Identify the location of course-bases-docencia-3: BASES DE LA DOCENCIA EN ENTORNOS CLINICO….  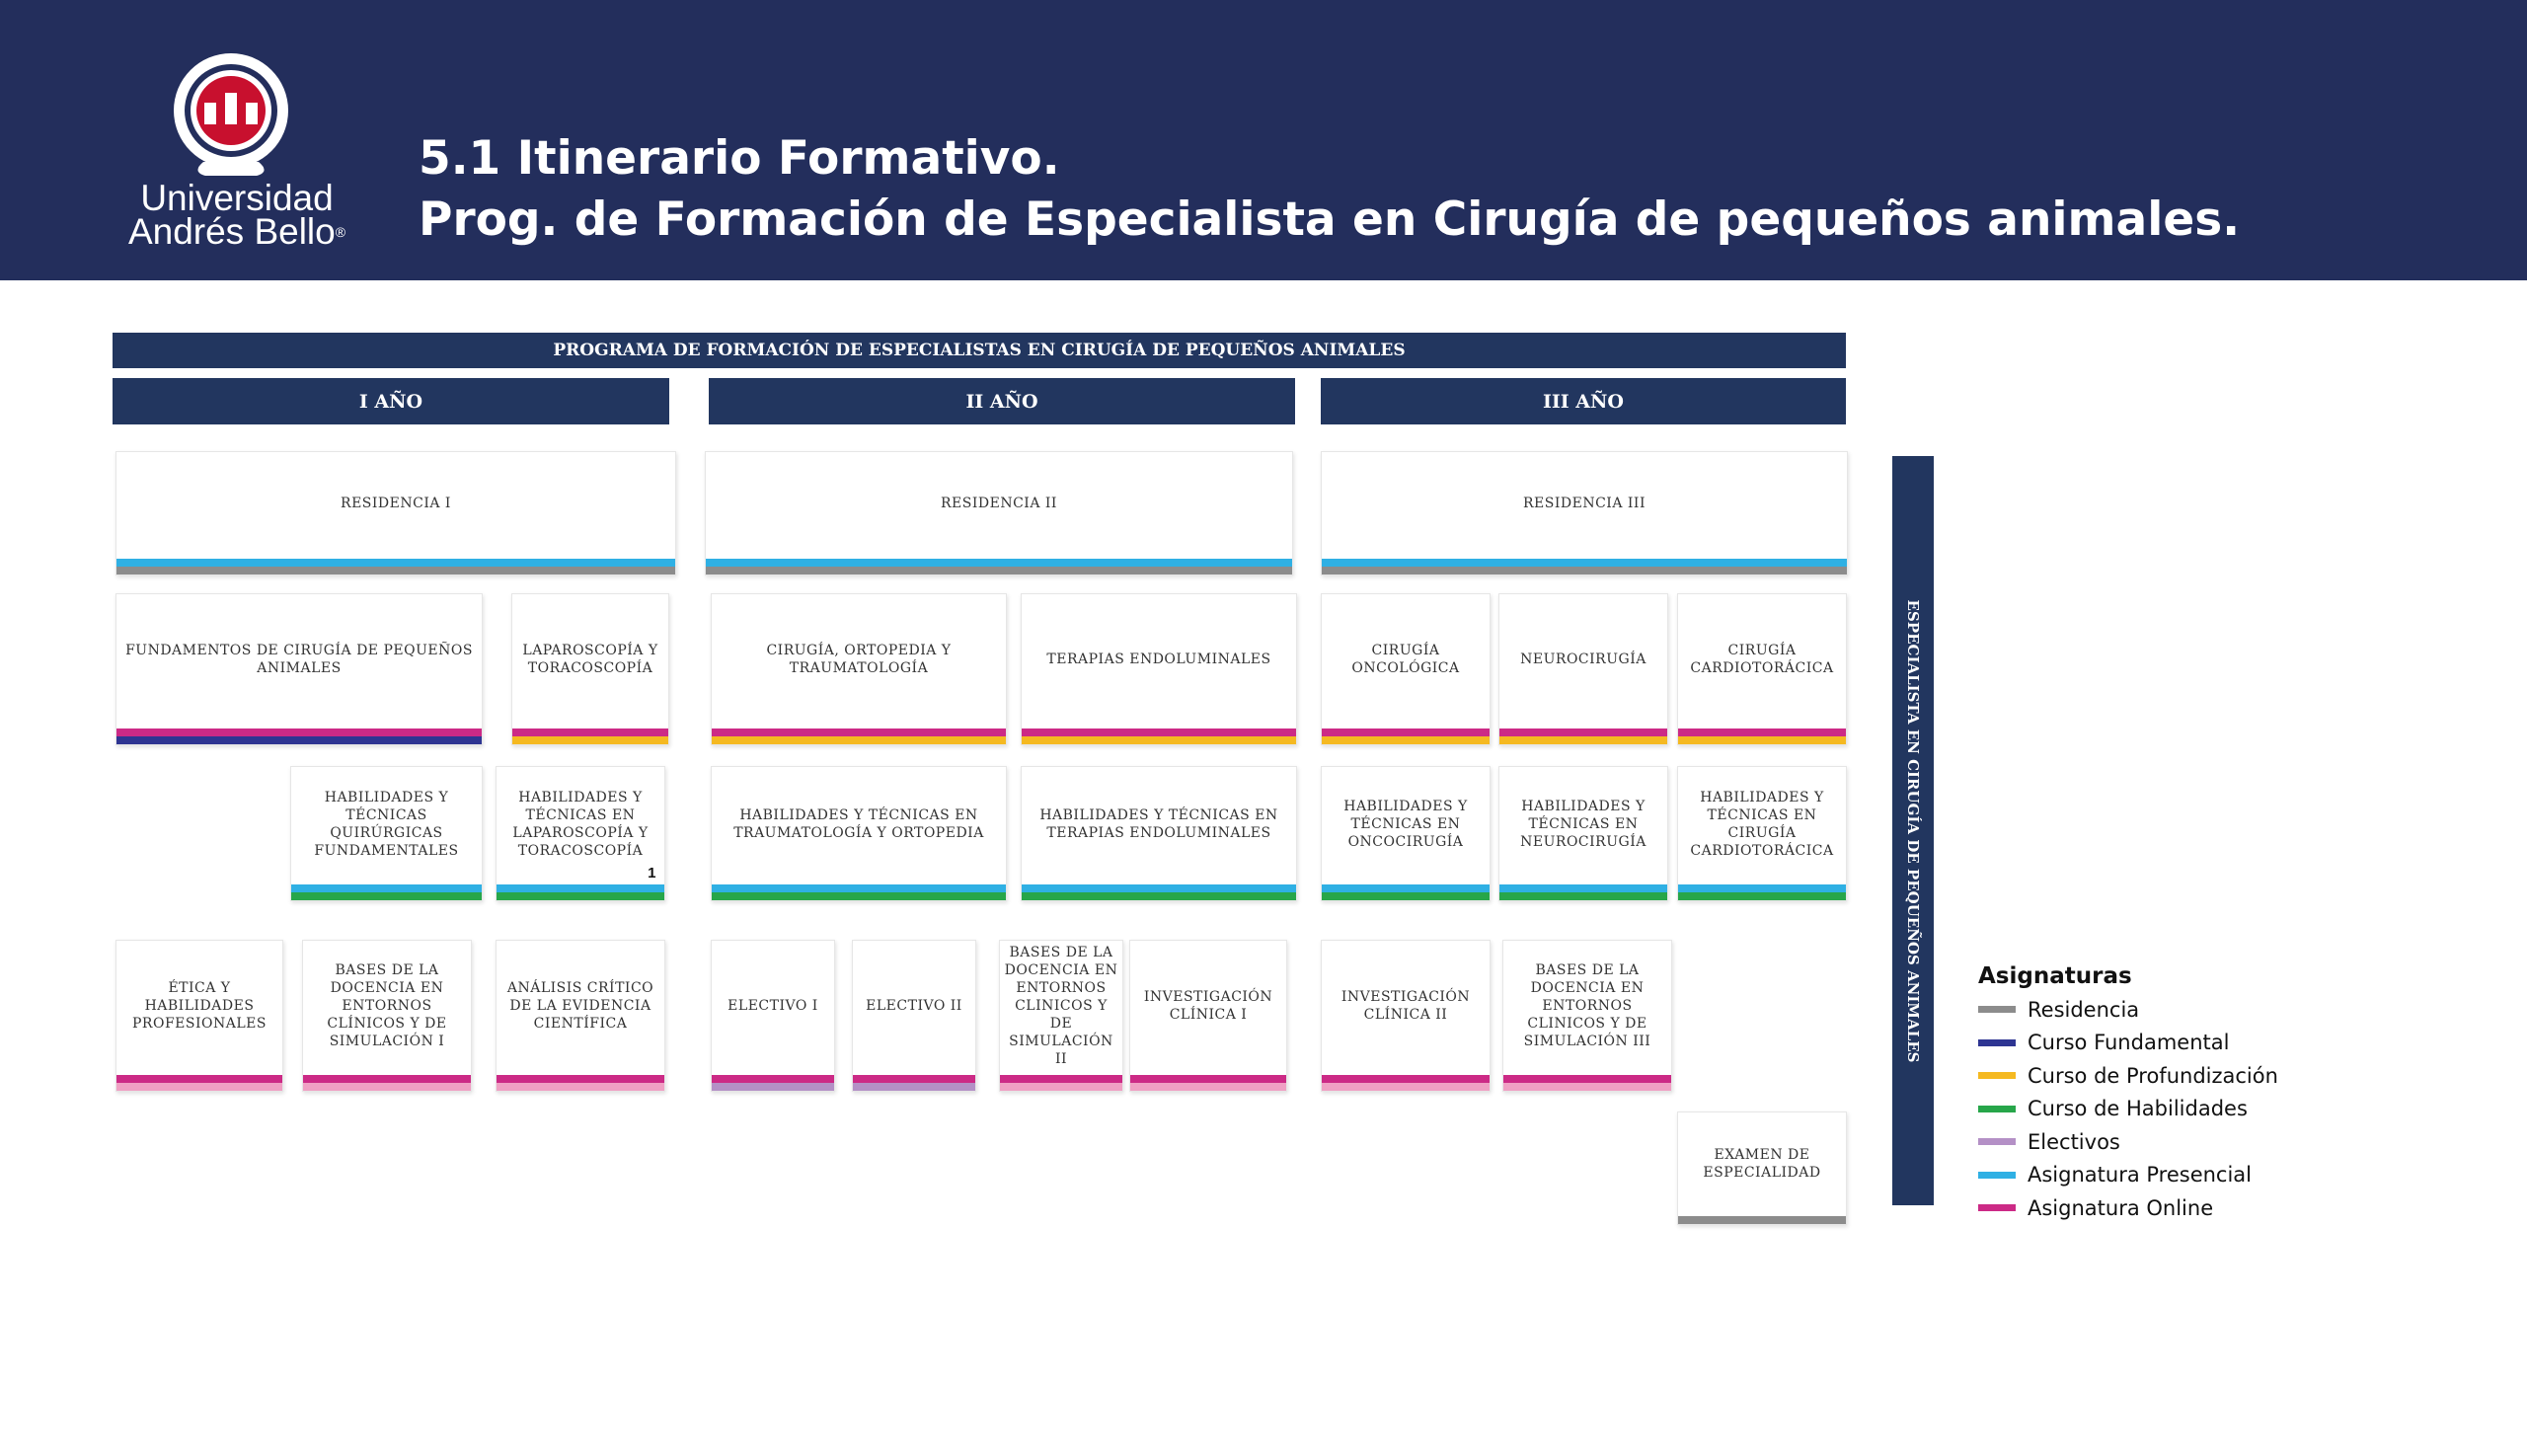
(1587, 1016).